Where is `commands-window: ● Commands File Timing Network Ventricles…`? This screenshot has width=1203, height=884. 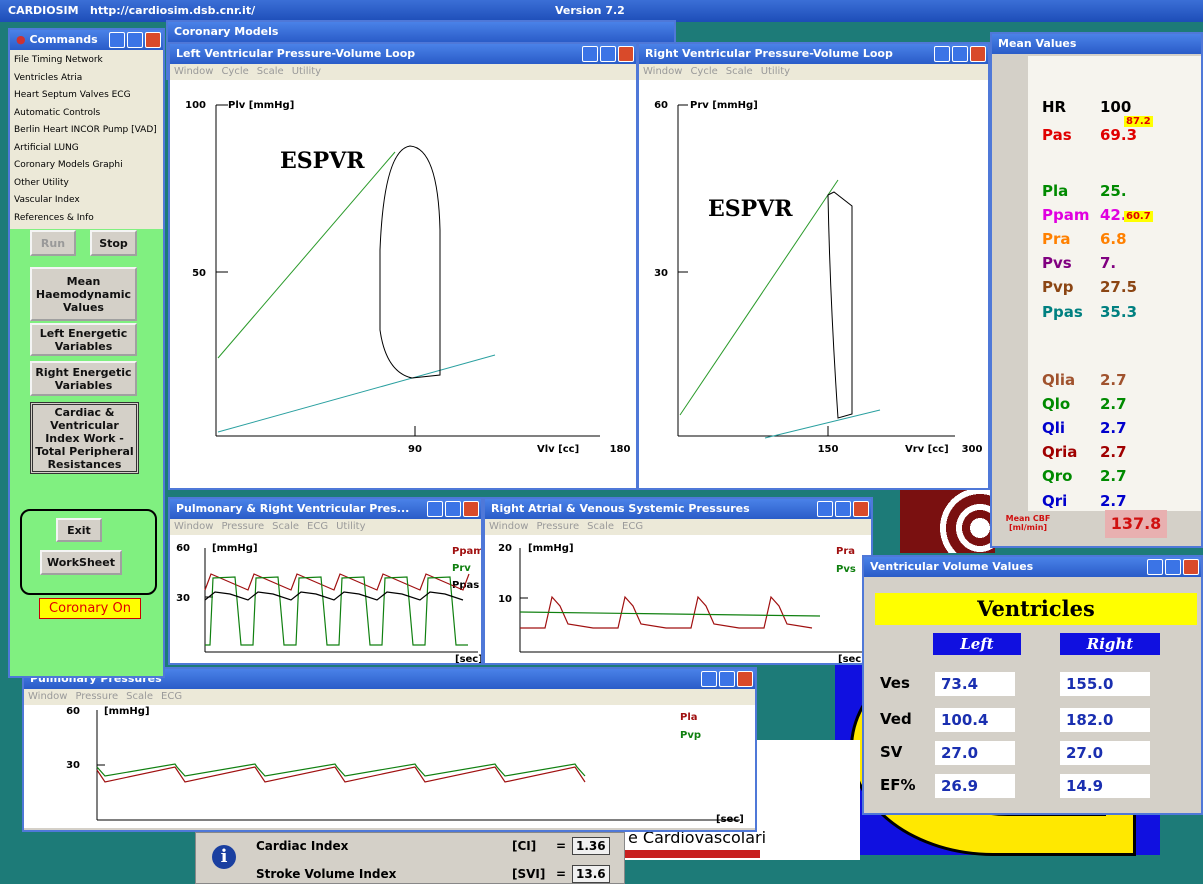
commands-window: ● Commands File Timing Network Ventricles… is located at coordinates (86, 353).